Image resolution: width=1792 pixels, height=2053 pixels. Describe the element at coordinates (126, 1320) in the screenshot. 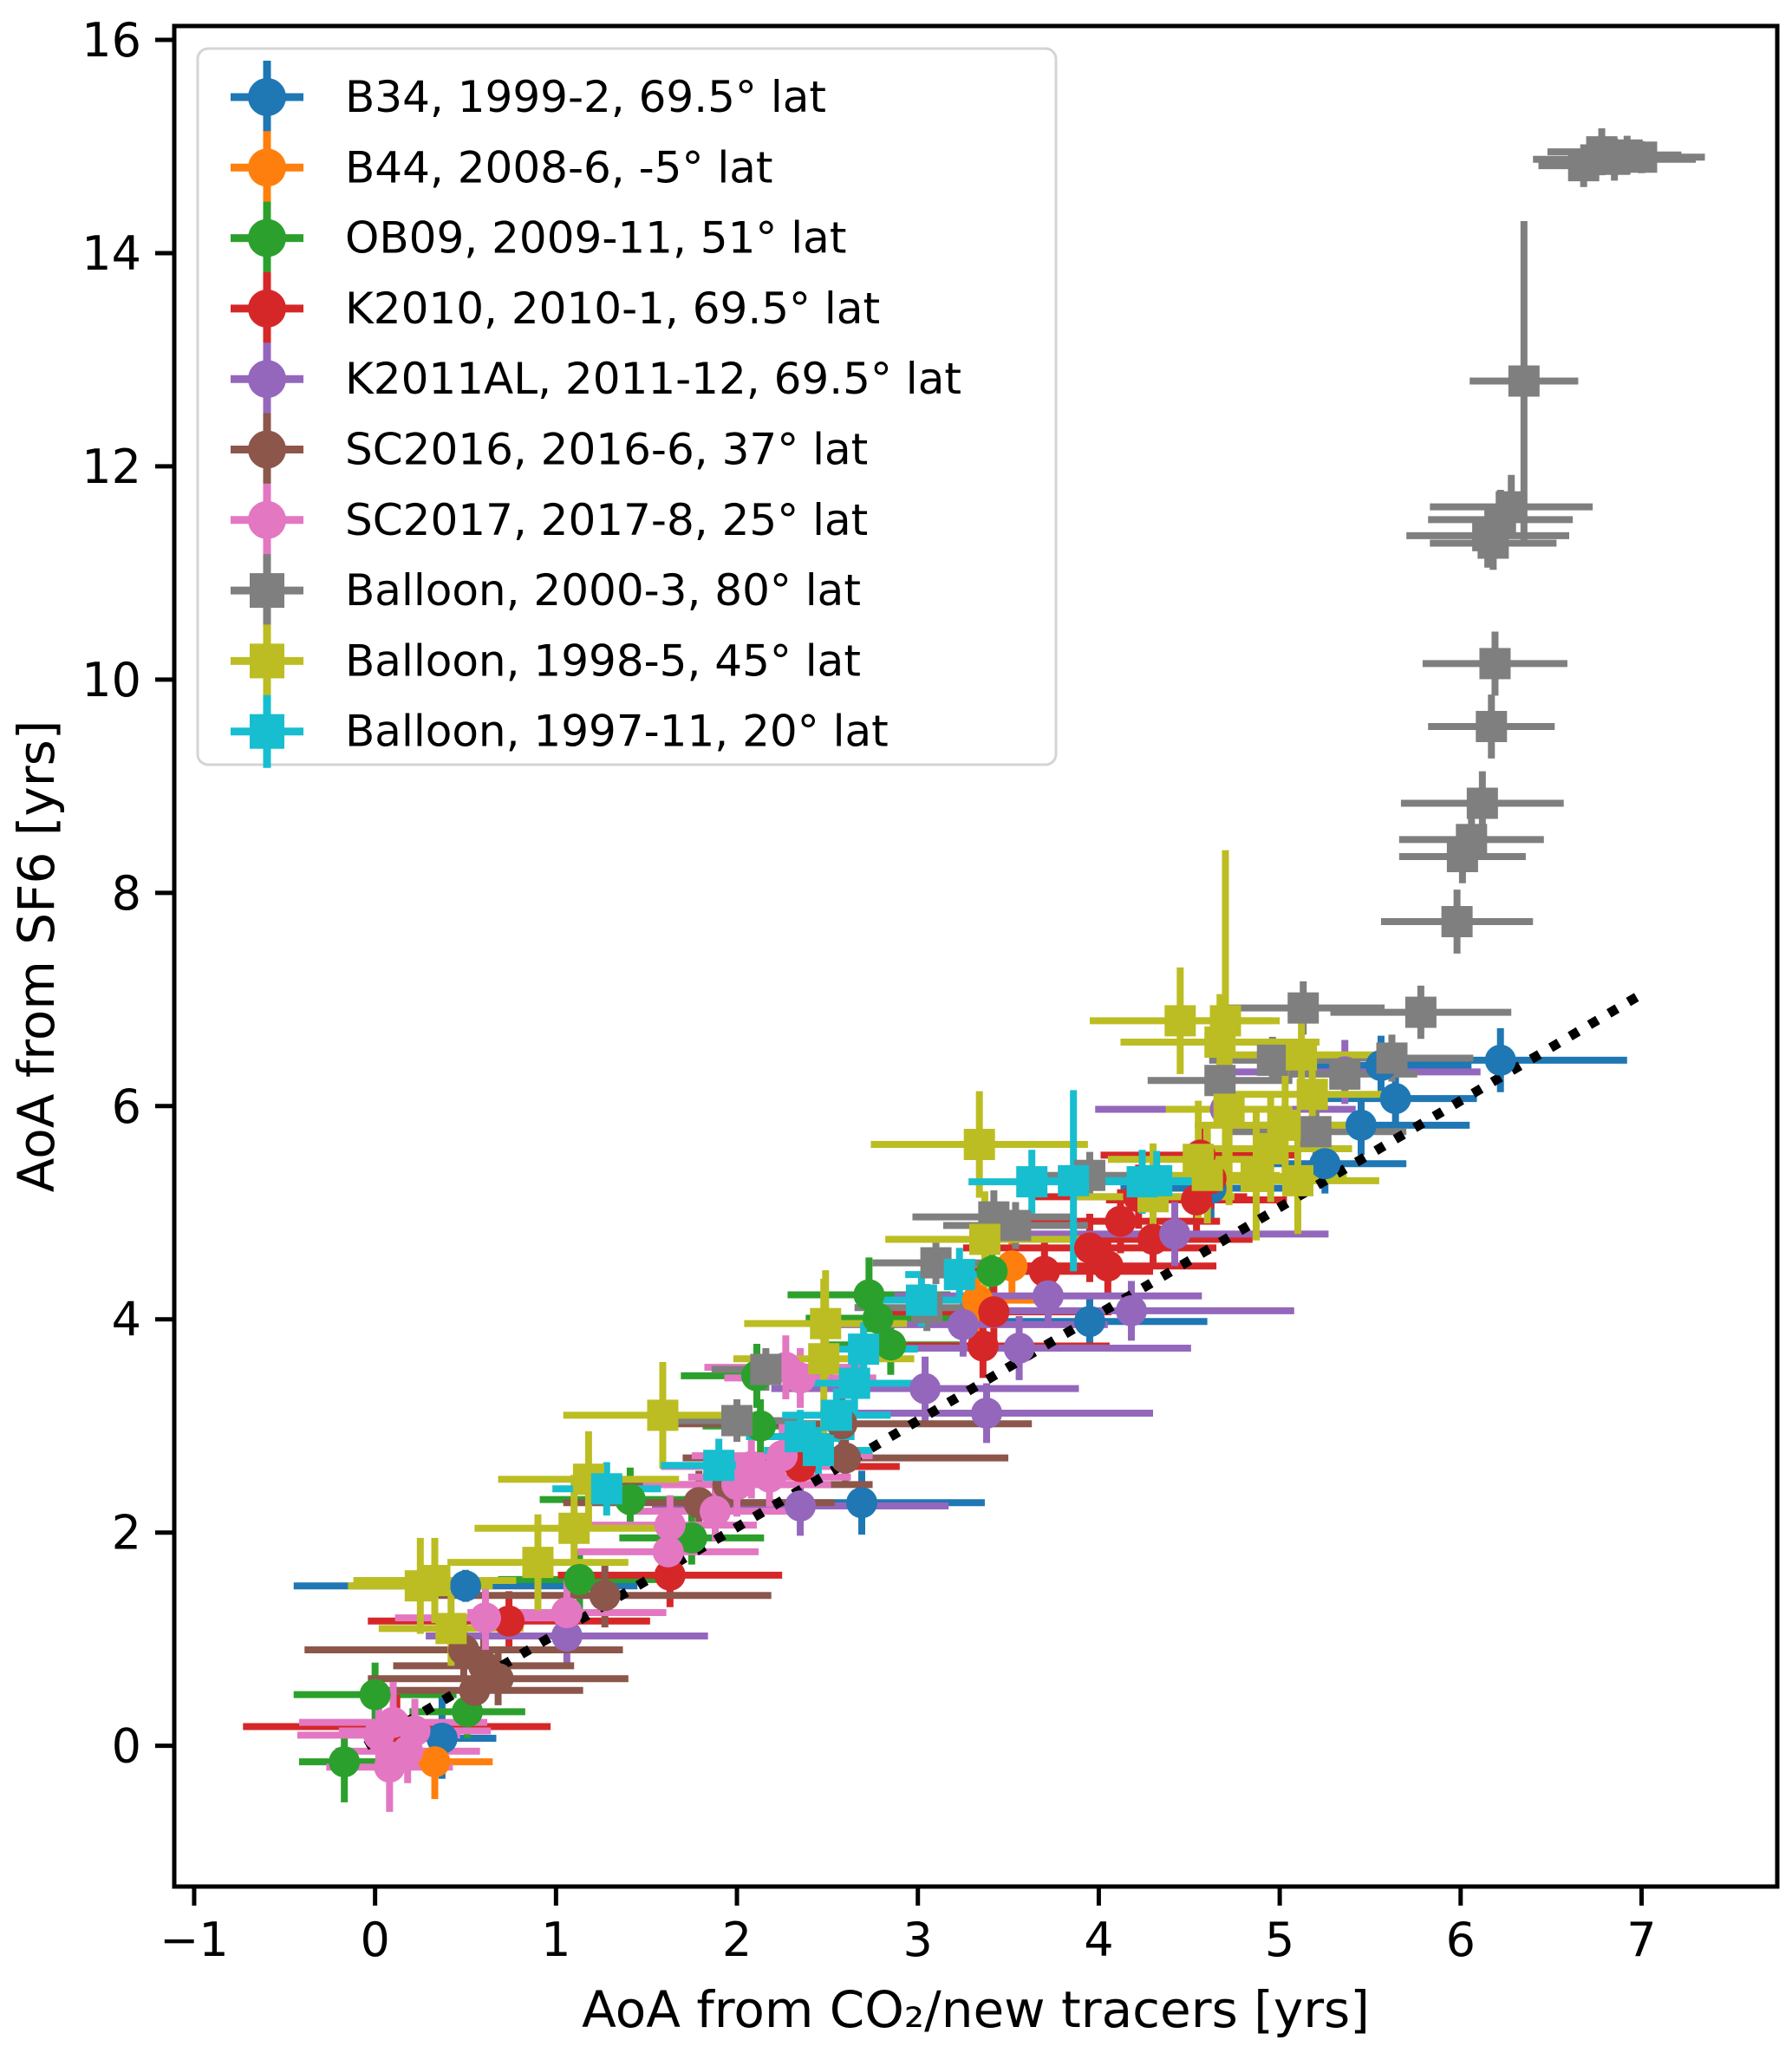

I see `y-tick-label: 4` at that location.